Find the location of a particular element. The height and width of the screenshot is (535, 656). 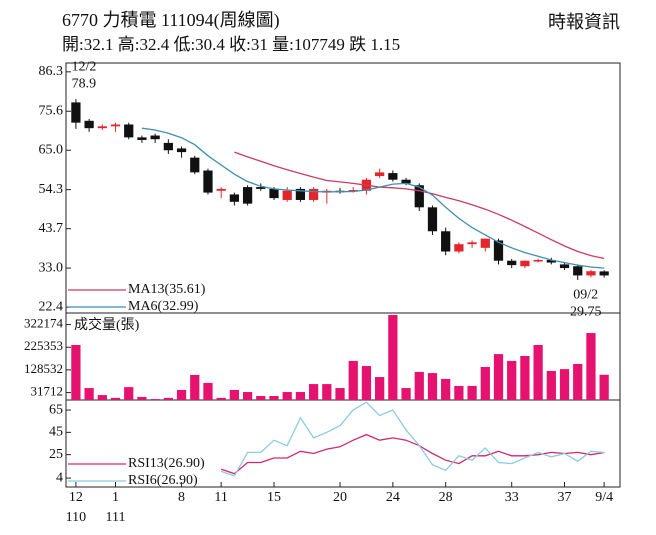

x-tick-label: 28 is located at coordinates (446, 497).